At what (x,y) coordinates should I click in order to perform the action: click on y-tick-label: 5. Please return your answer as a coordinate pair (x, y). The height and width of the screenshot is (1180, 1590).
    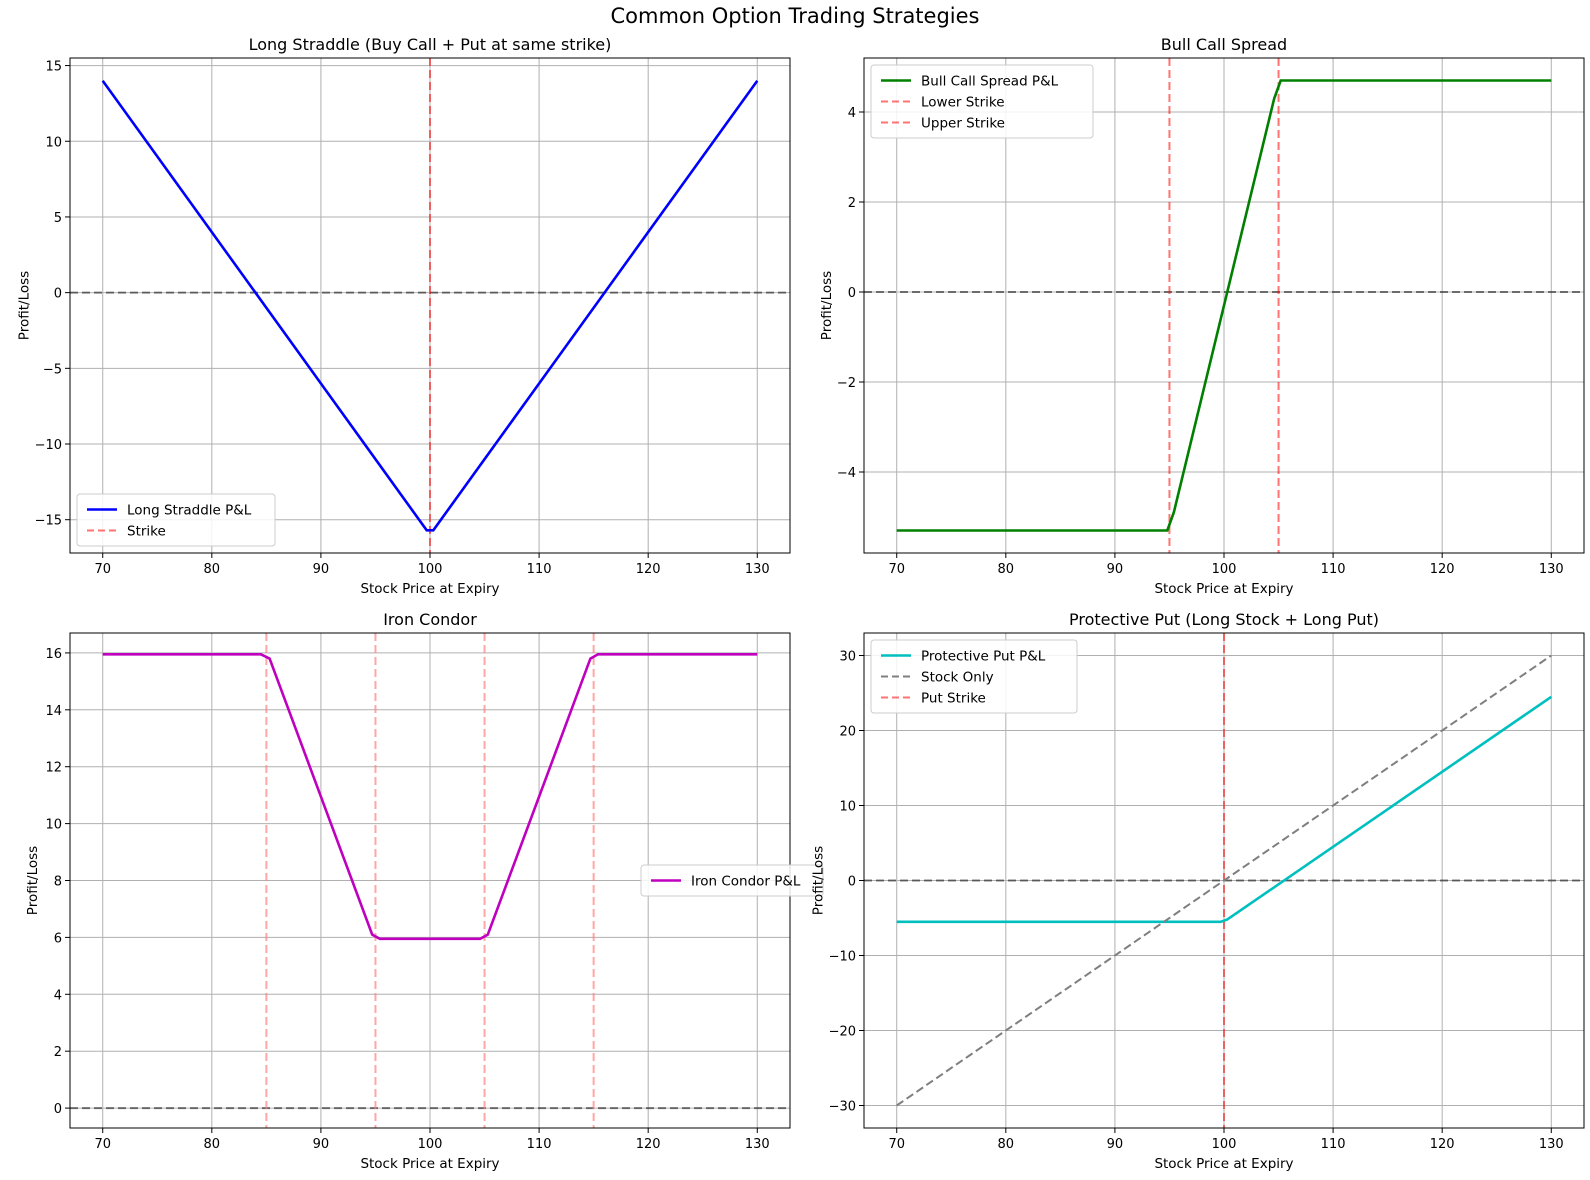
    Looking at the image, I should click on (58, 218).